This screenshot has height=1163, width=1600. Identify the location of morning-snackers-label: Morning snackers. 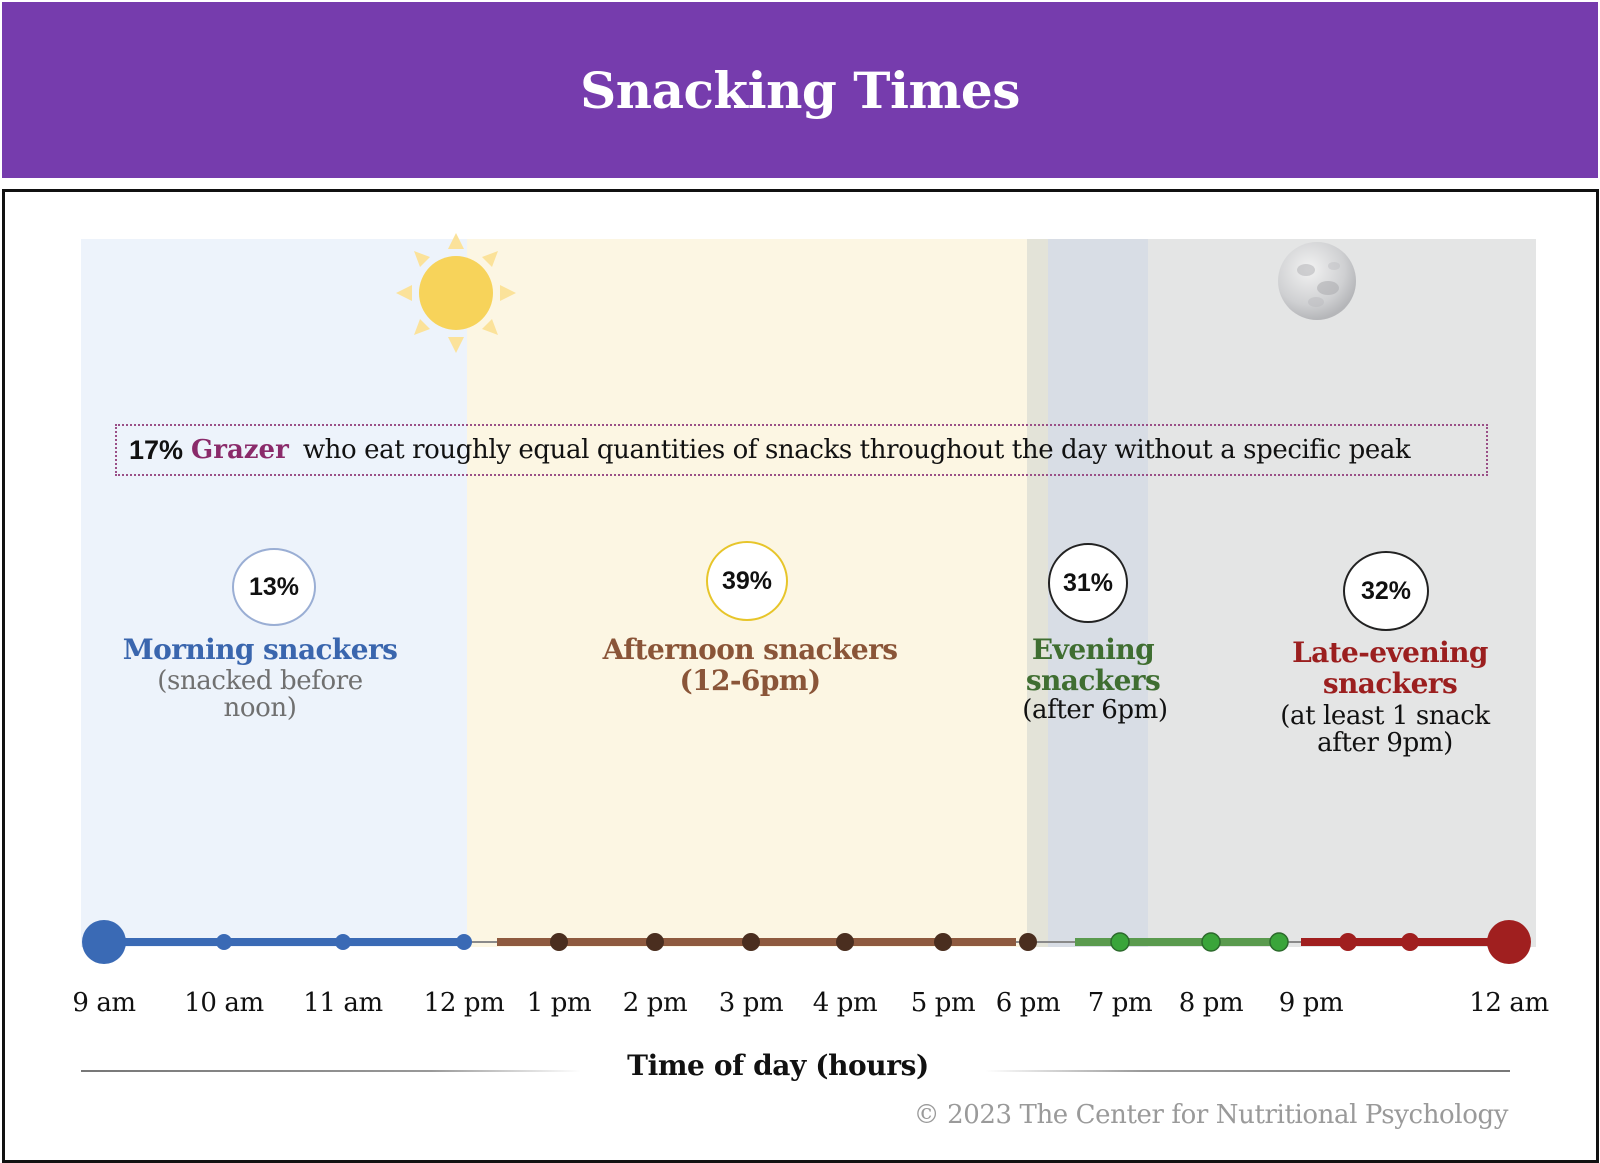
(260, 649).